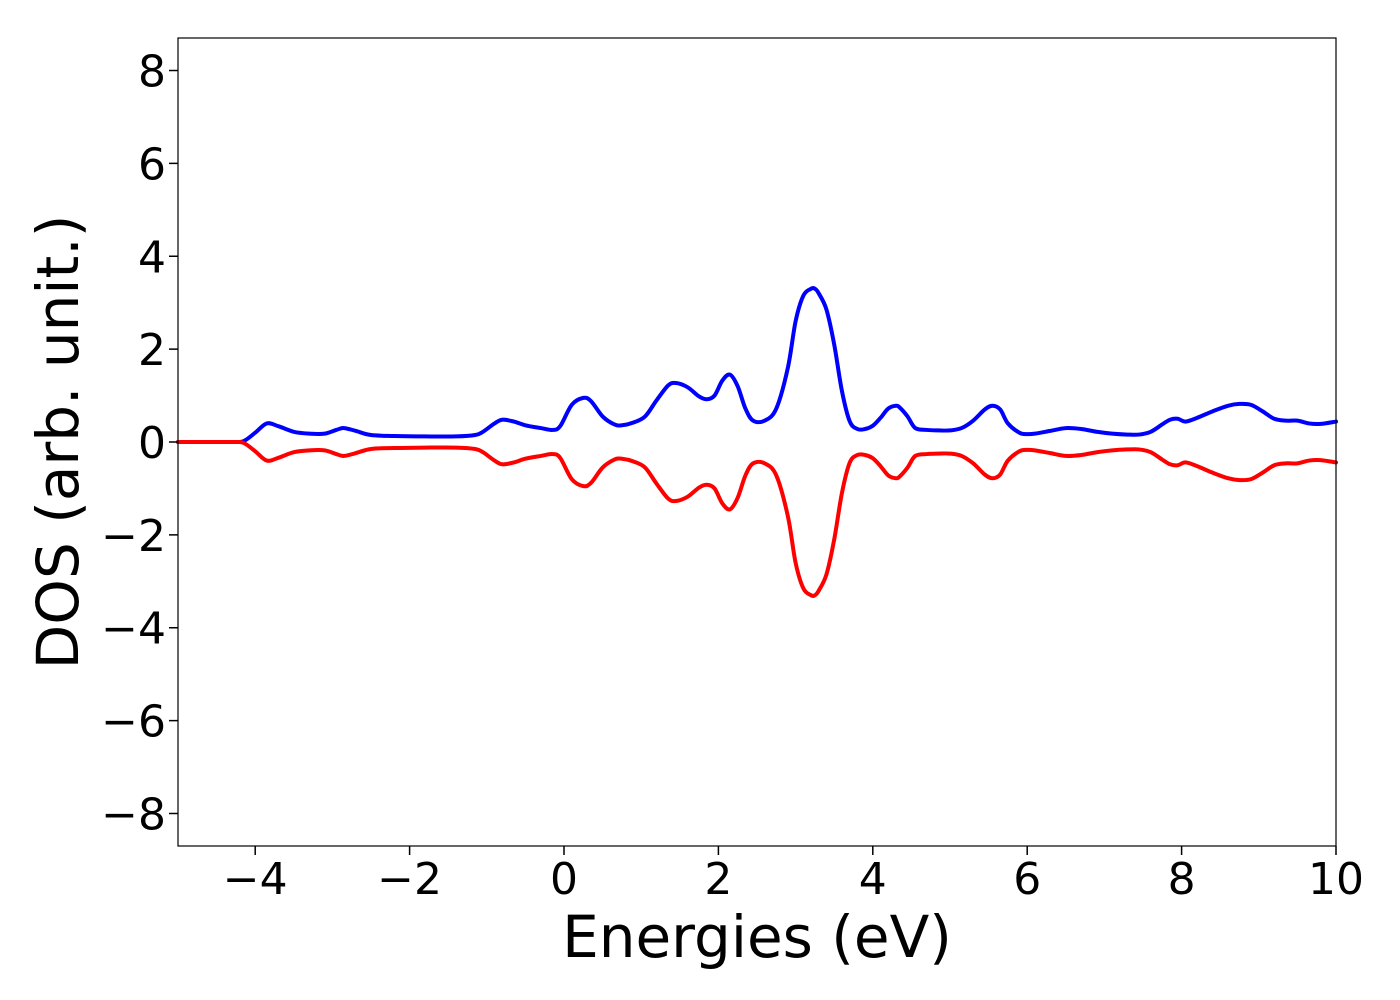  I want to click on y-tick-label: 0, so click(152, 443).